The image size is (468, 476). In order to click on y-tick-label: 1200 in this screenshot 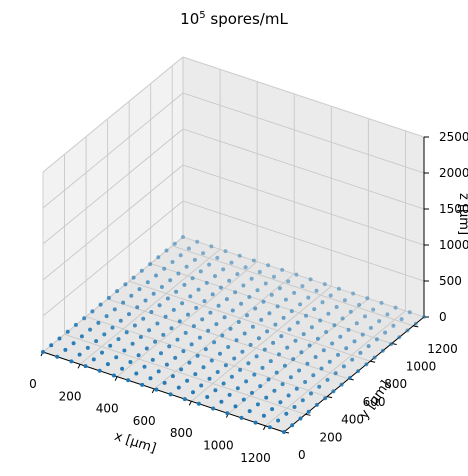, I will do `click(442, 349)`.